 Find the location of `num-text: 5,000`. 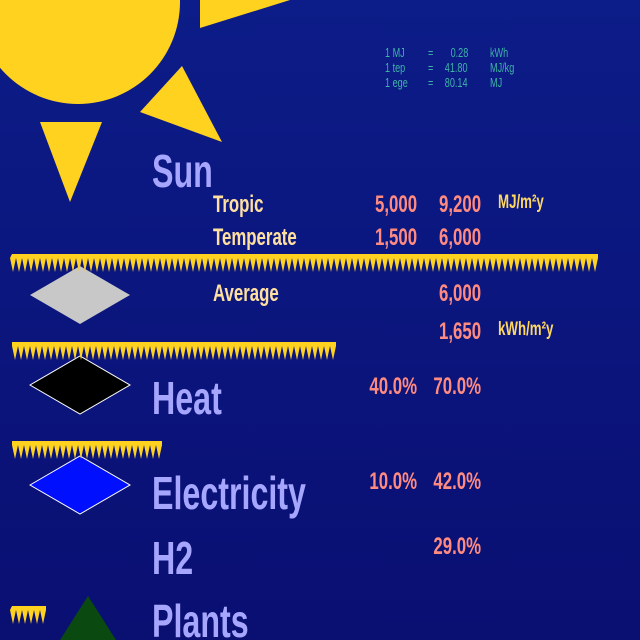

num-text: 5,000 is located at coordinates (395, 204).